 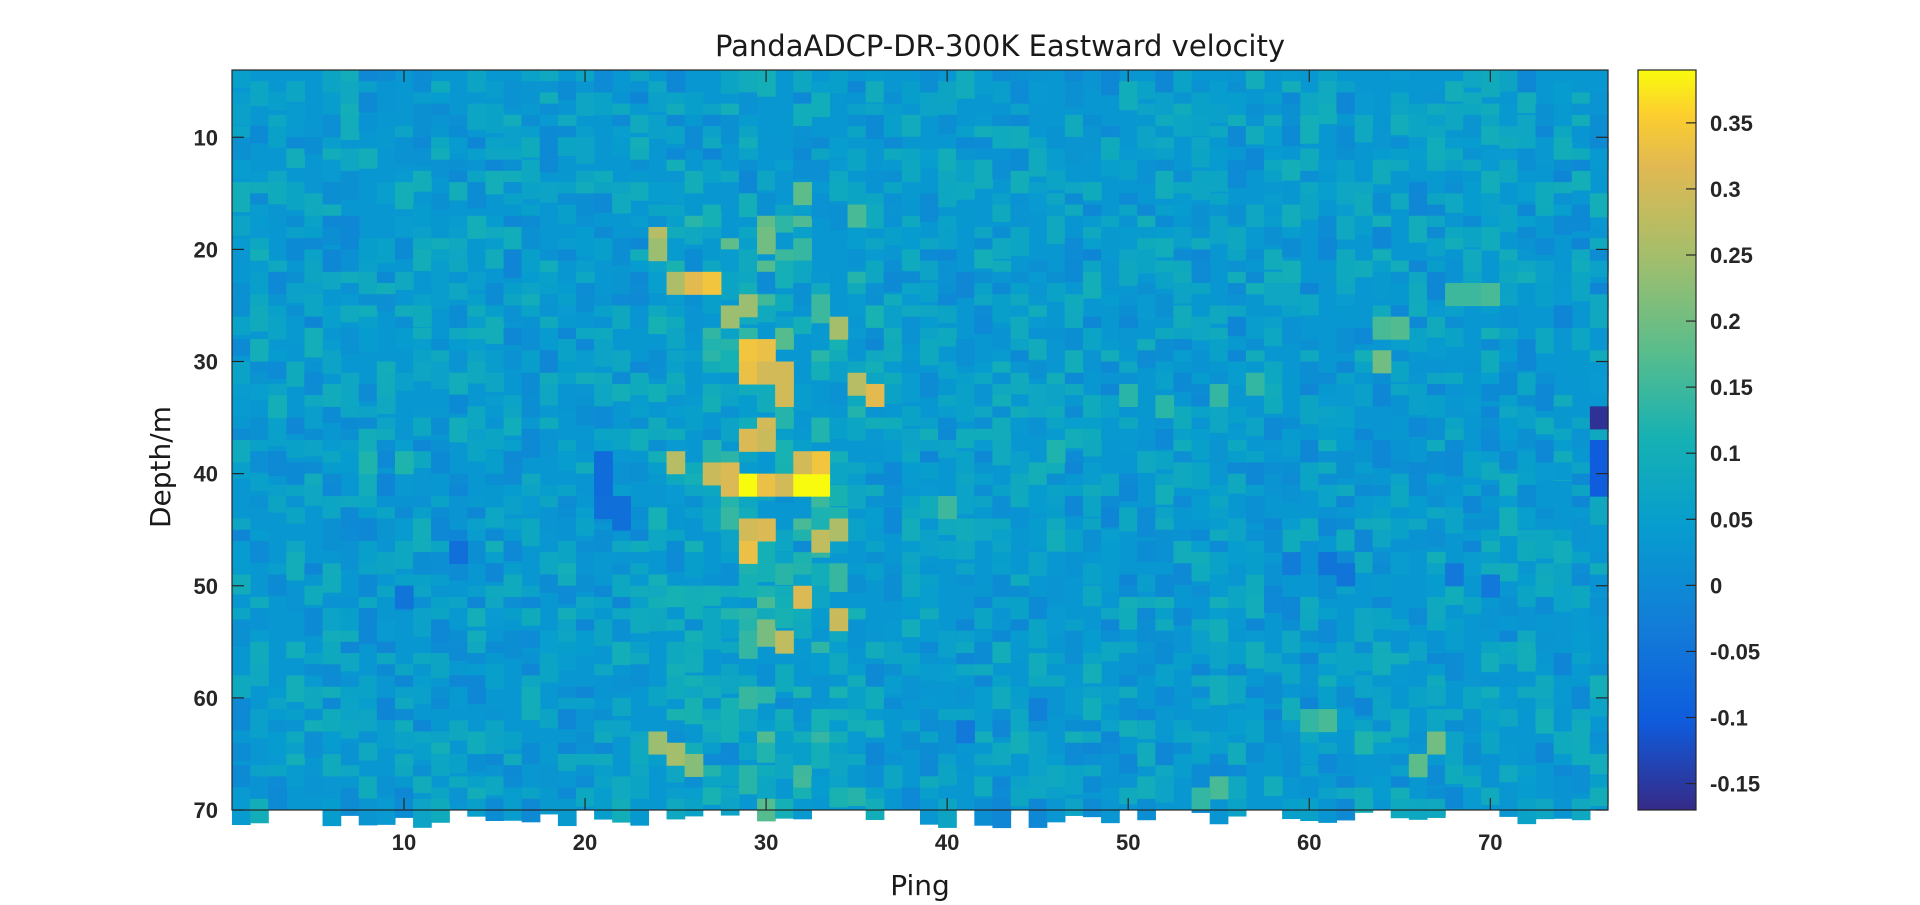 I want to click on colorbar-tick-label: 0.1, so click(x=1725, y=453).